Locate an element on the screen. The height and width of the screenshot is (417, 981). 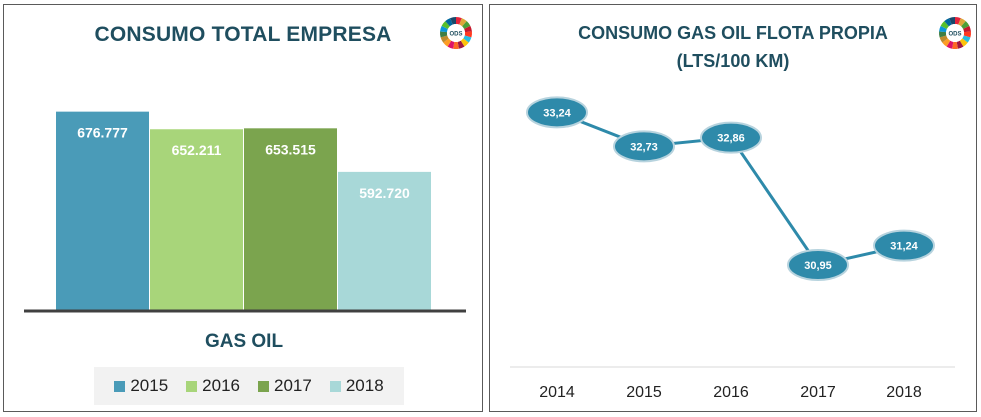
bar-chart-title: CONSUMO TOTAL EMPRESA is located at coordinates (243, 34).